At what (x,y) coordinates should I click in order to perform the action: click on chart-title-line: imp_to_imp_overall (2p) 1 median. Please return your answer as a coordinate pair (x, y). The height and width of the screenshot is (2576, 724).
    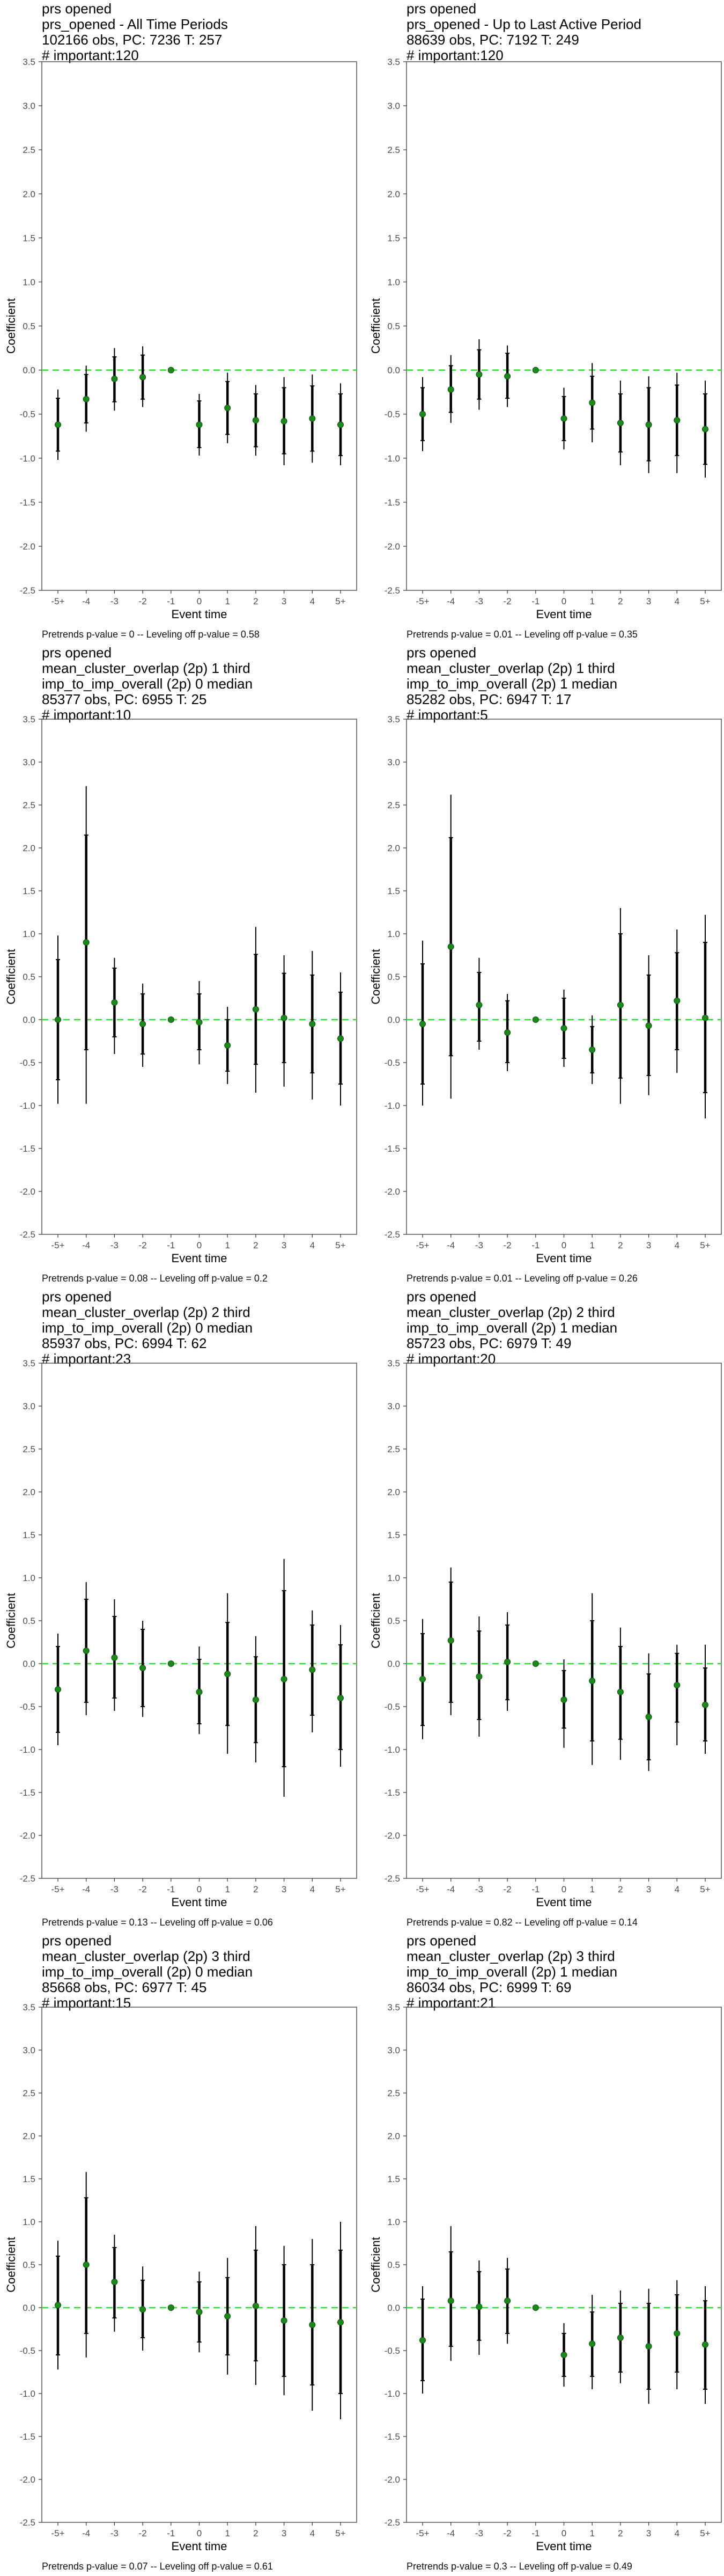
    Looking at the image, I should click on (512, 1328).